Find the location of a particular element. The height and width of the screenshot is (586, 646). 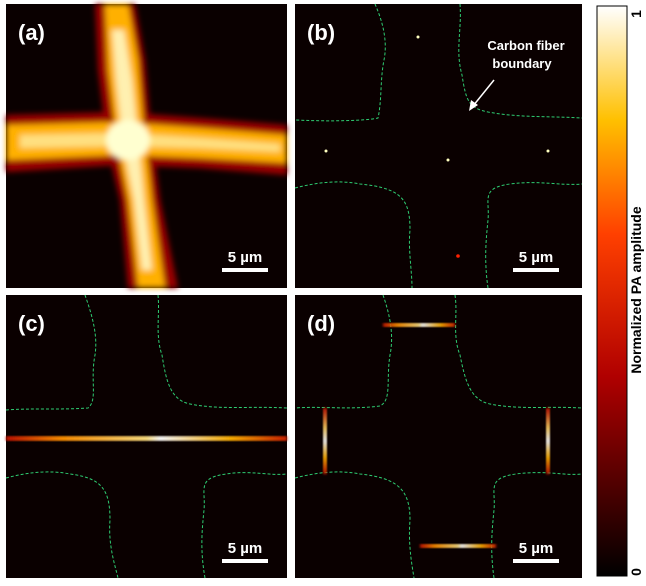

panel-d-line-source-right is located at coordinates (548, 441).